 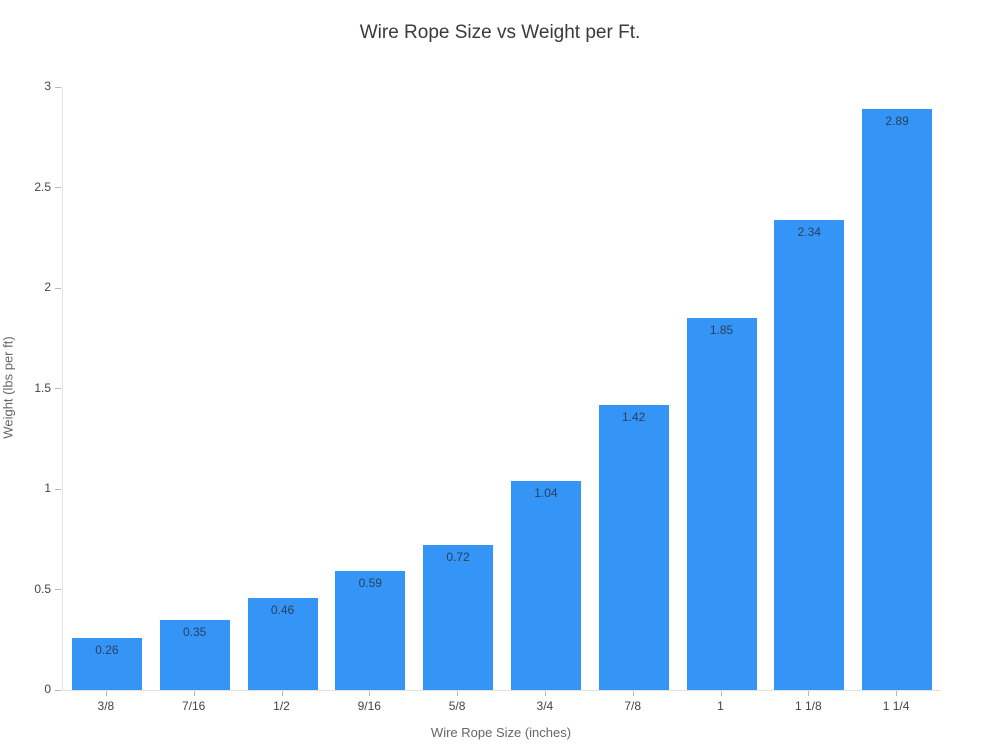 I want to click on bar-value-label: 0.35, so click(x=195, y=631).